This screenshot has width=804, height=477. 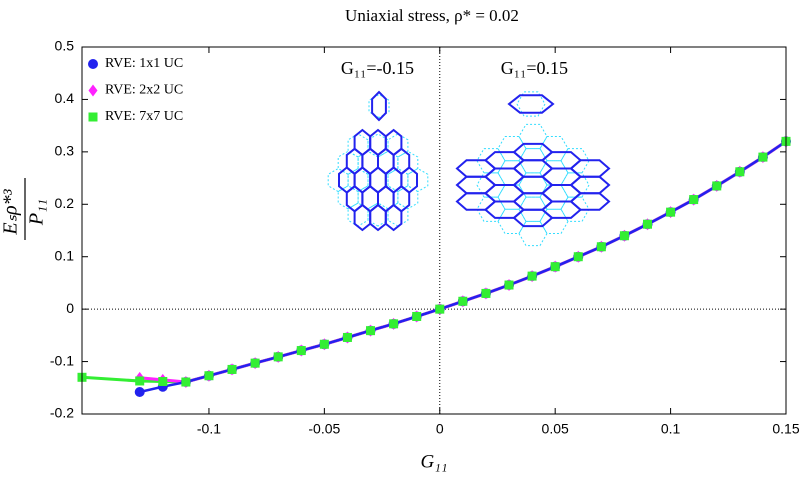 What do you see at coordinates (671, 429) in the screenshot?
I see `x-tick-label: 0.1` at bounding box center [671, 429].